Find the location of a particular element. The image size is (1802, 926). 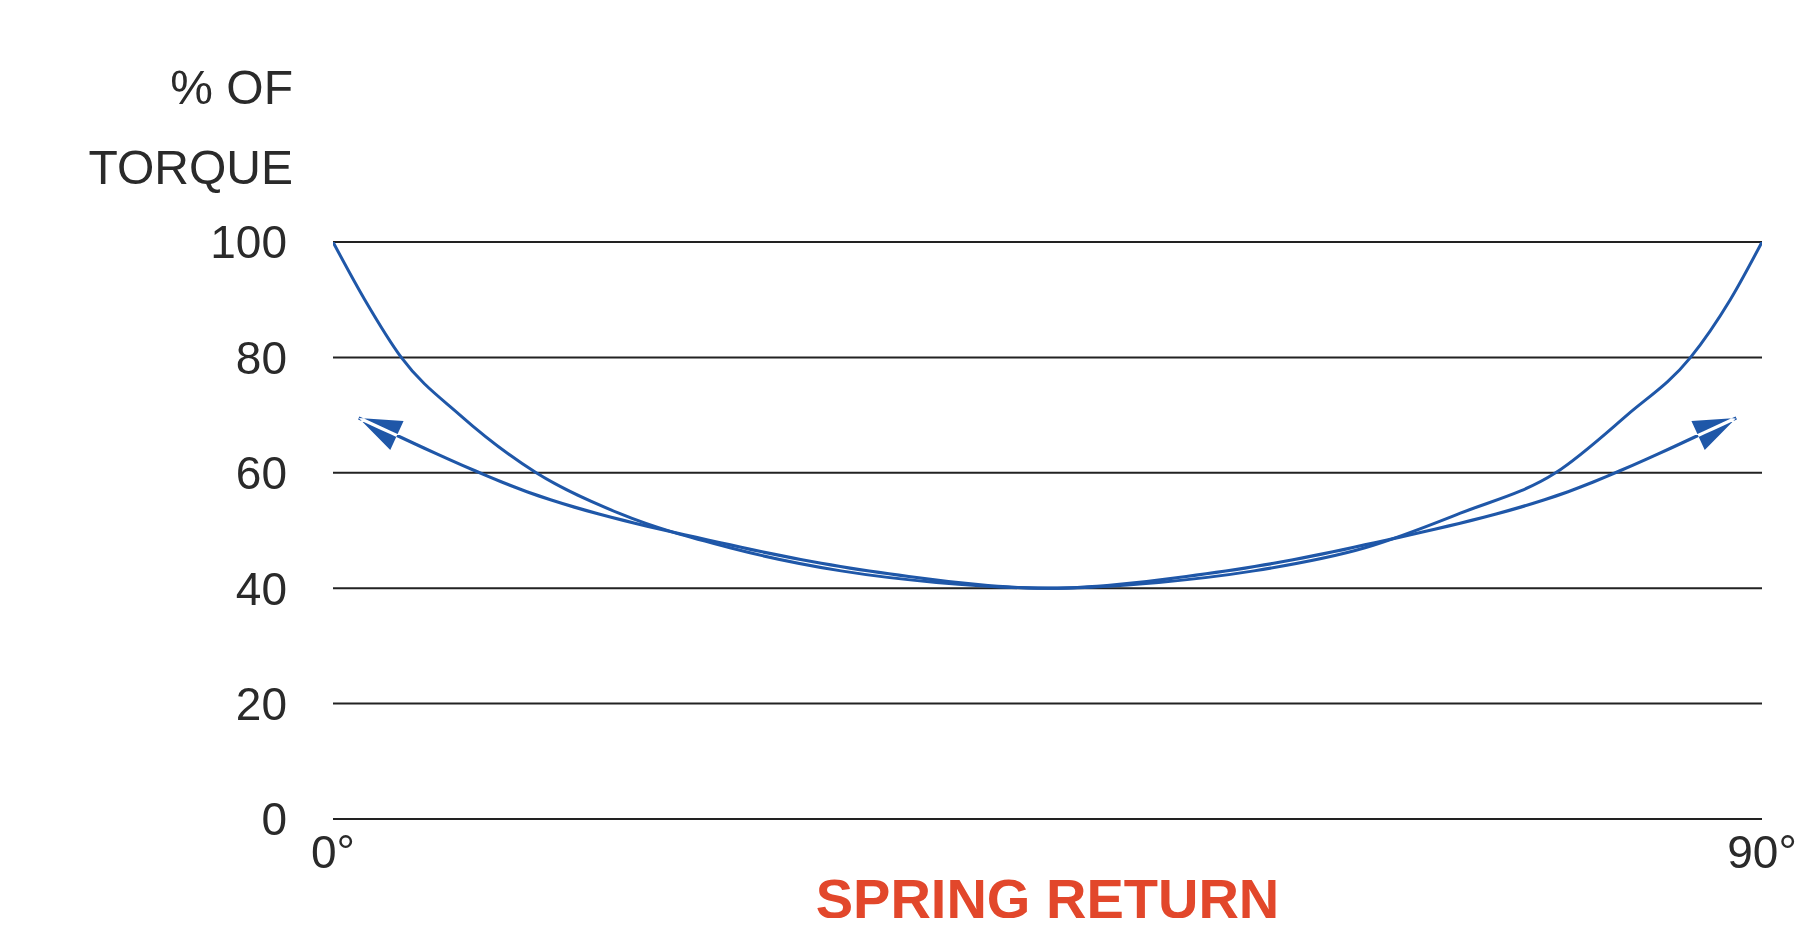

x-tick-label: 0° is located at coordinates (333, 851).